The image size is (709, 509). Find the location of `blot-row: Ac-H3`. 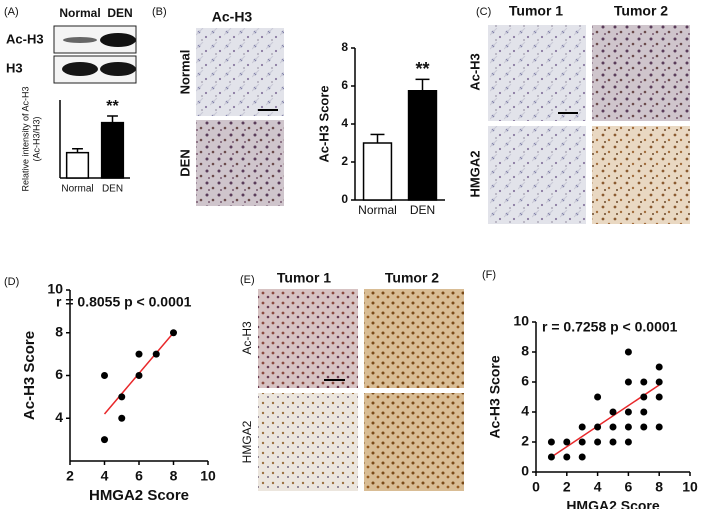

blot-row: Ac-H3 is located at coordinates (25, 38).